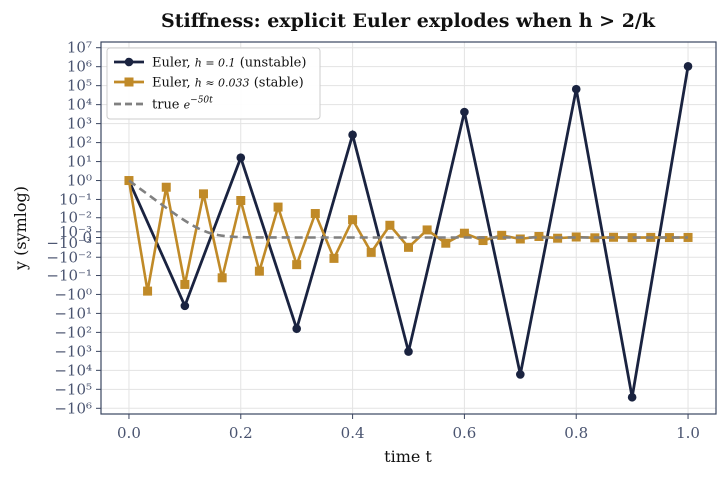 This screenshot has width=726, height=478. I want to click on legend-box, so click(213, 83).